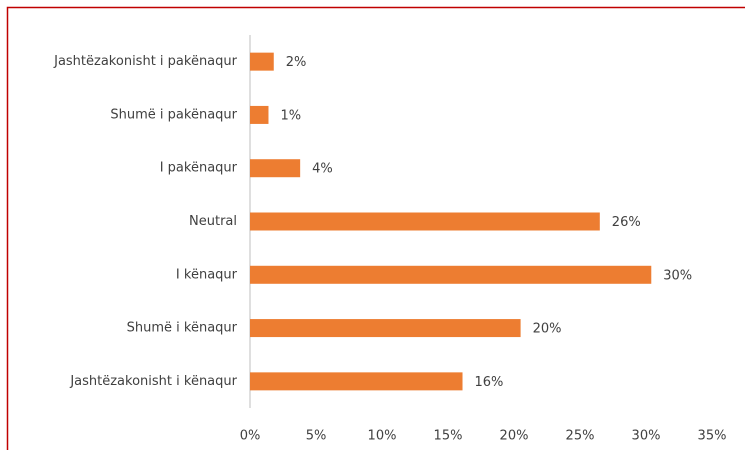 This screenshot has width=745, height=450. What do you see at coordinates (382, 436) in the screenshot?
I see `x-tick-label: 10%` at bounding box center [382, 436].